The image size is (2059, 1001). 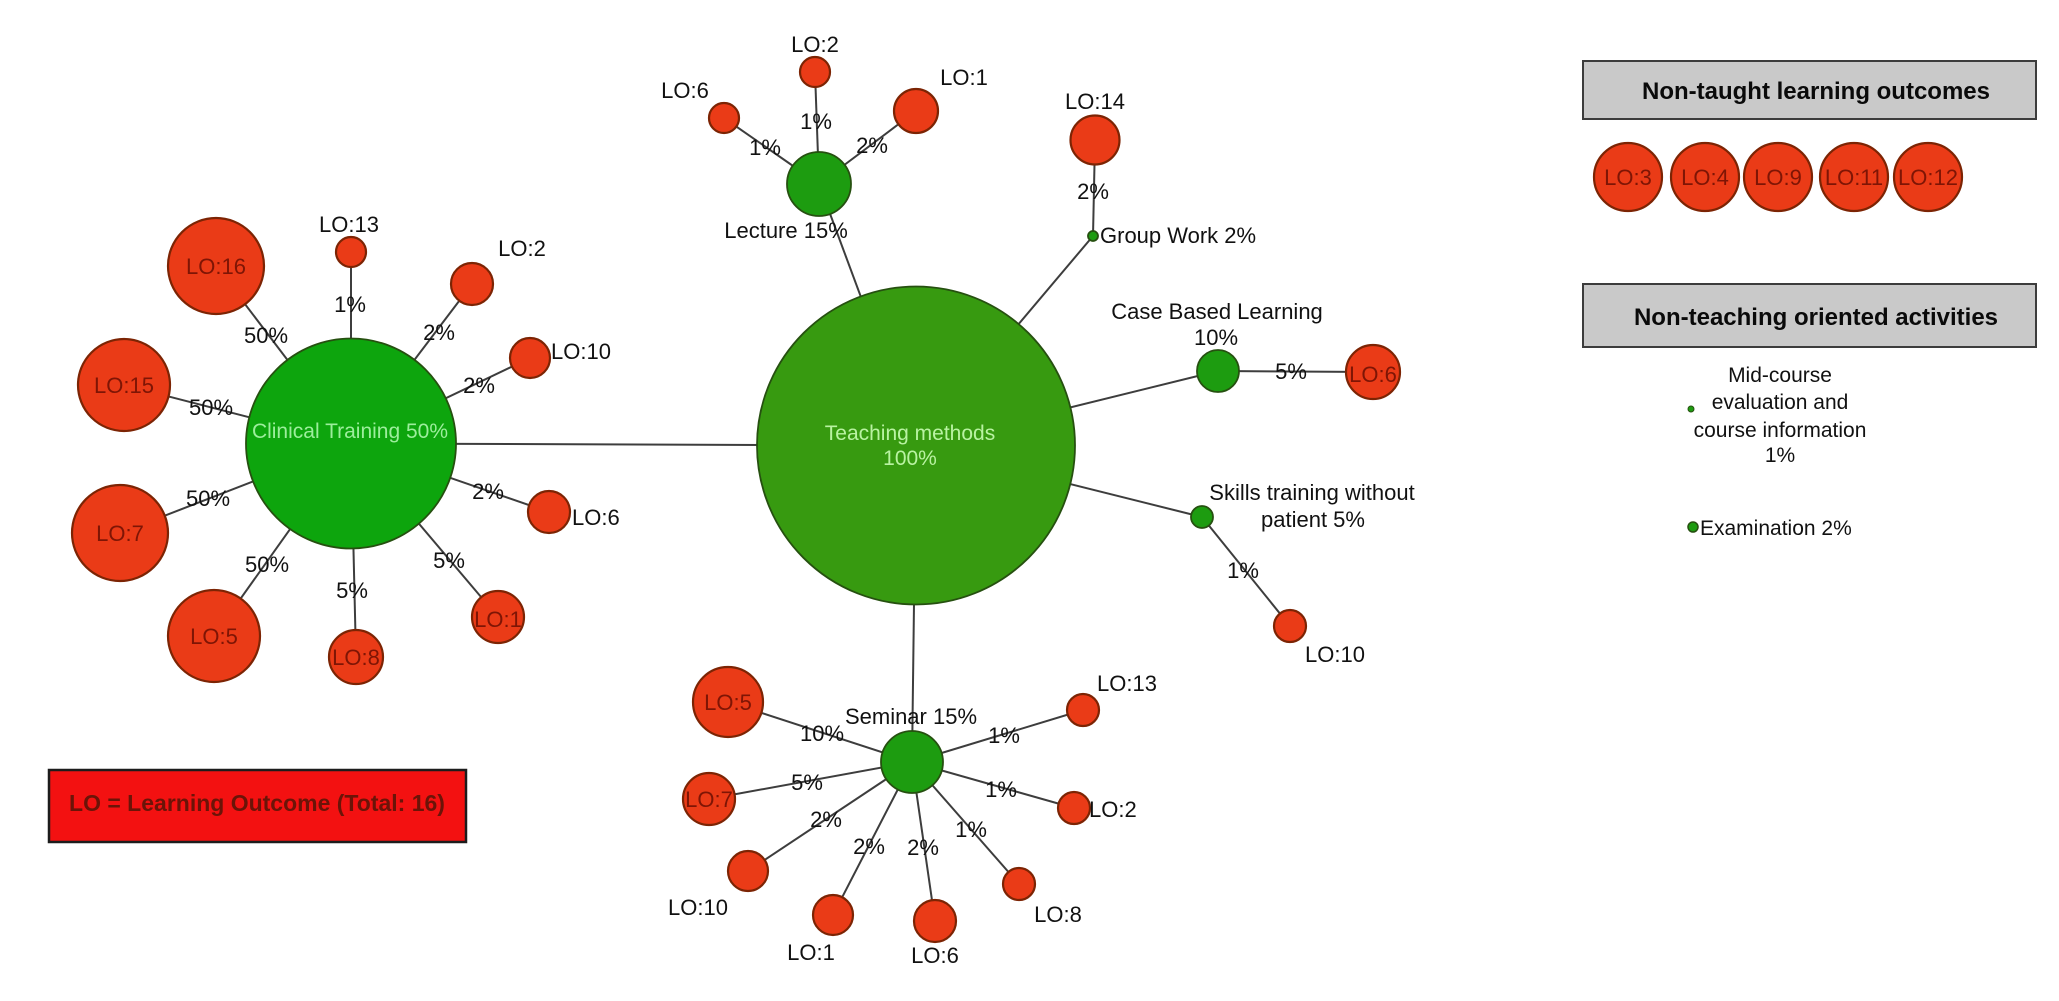 What do you see at coordinates (1780, 402) in the screenshot?
I see `svg-text: evaluation and` at bounding box center [1780, 402].